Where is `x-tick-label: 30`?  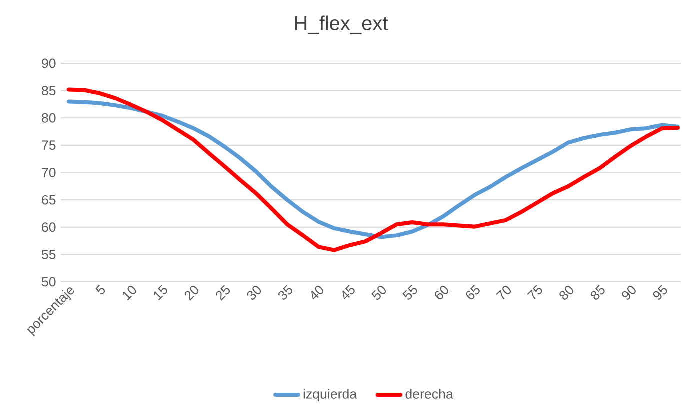
x-tick-label: 30 is located at coordinates (254, 293).